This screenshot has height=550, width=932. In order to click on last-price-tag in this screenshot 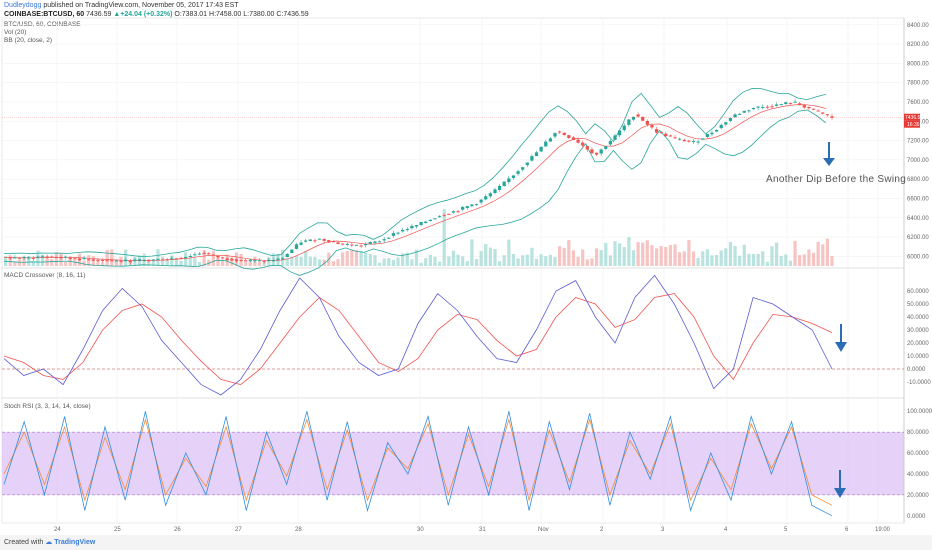, I will do `click(912, 117)`.